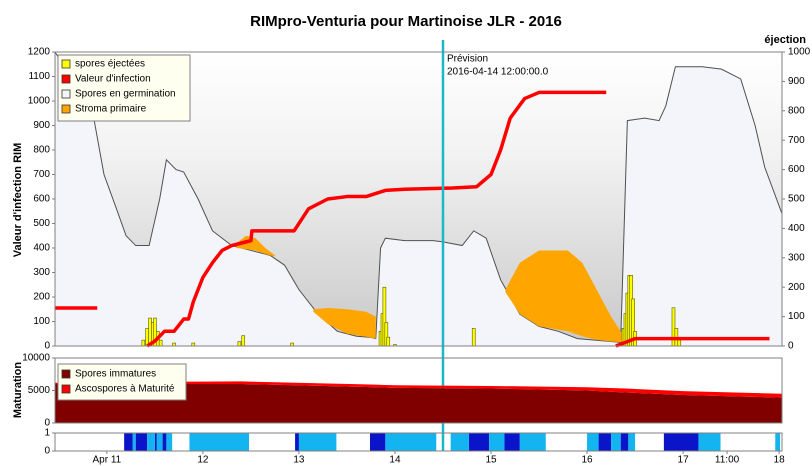 The height and width of the screenshot is (466, 812). What do you see at coordinates (41, 150) in the screenshot?
I see `y-tick-label: 800` at bounding box center [41, 150].